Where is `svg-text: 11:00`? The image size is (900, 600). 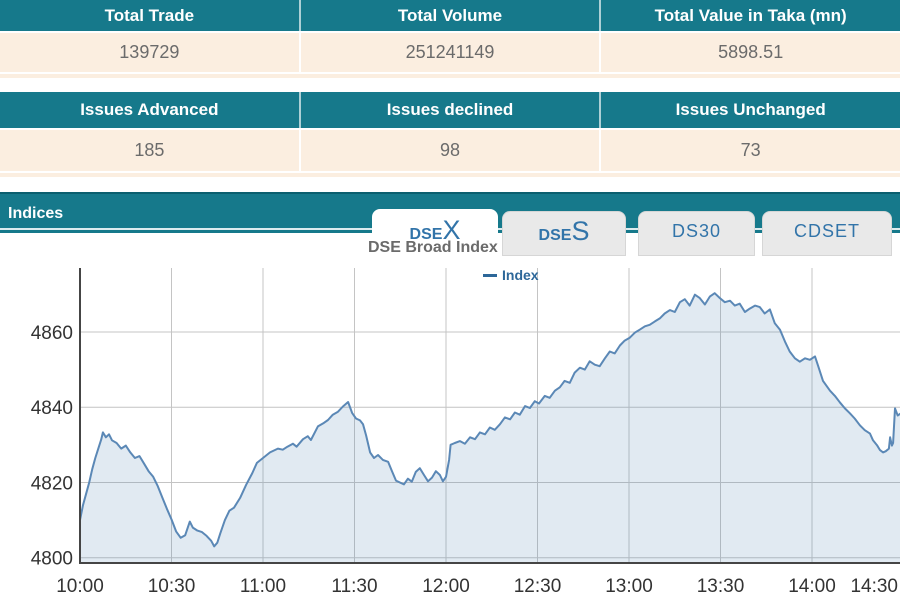
svg-text: 11:00 is located at coordinates (263, 586).